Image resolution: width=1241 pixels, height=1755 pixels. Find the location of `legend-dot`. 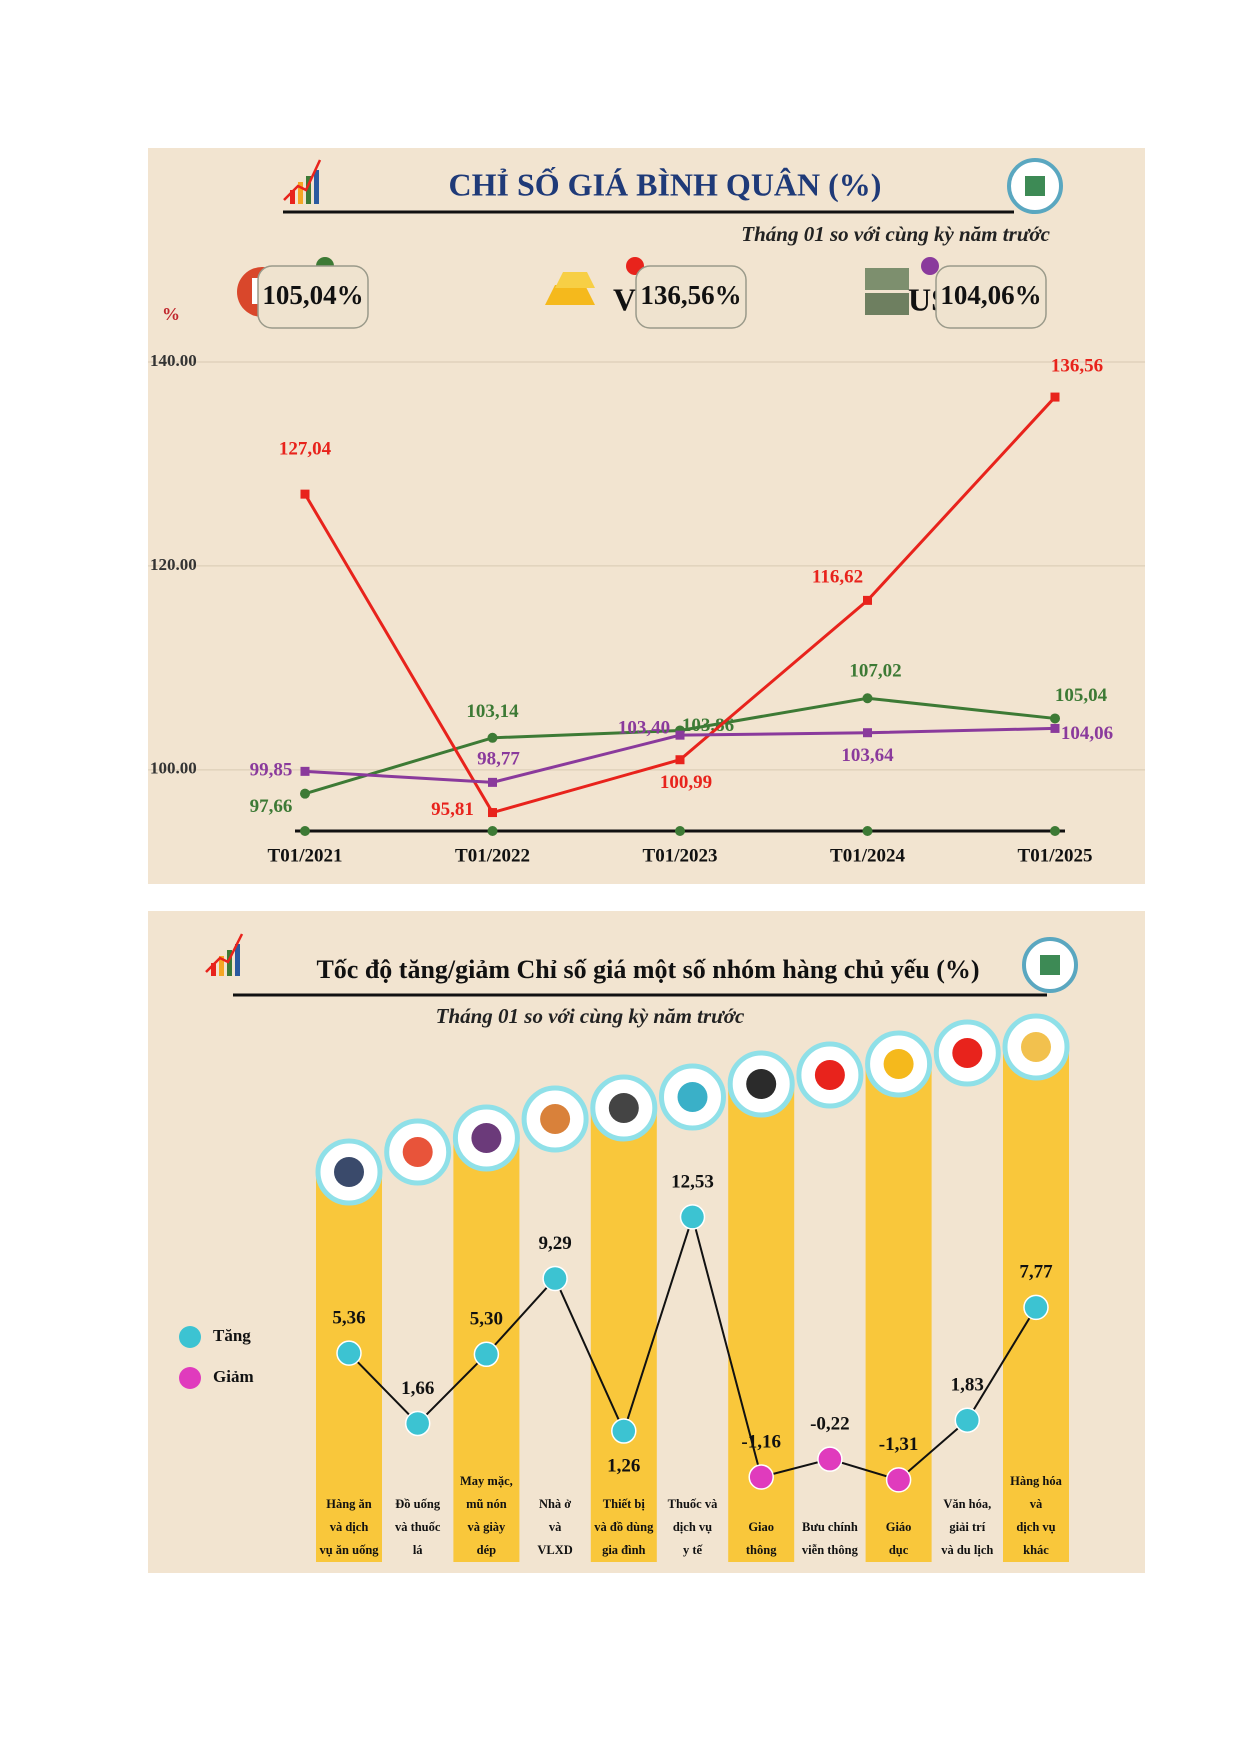

legend-dot is located at coordinates (190, 1378).